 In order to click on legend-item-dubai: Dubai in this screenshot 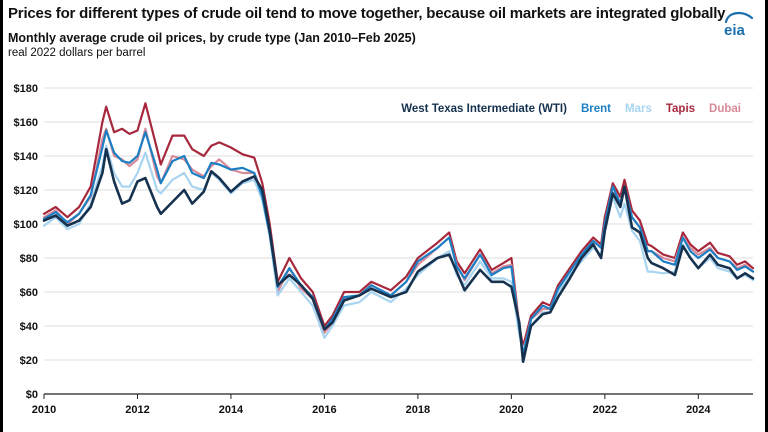, I will do `click(725, 109)`.